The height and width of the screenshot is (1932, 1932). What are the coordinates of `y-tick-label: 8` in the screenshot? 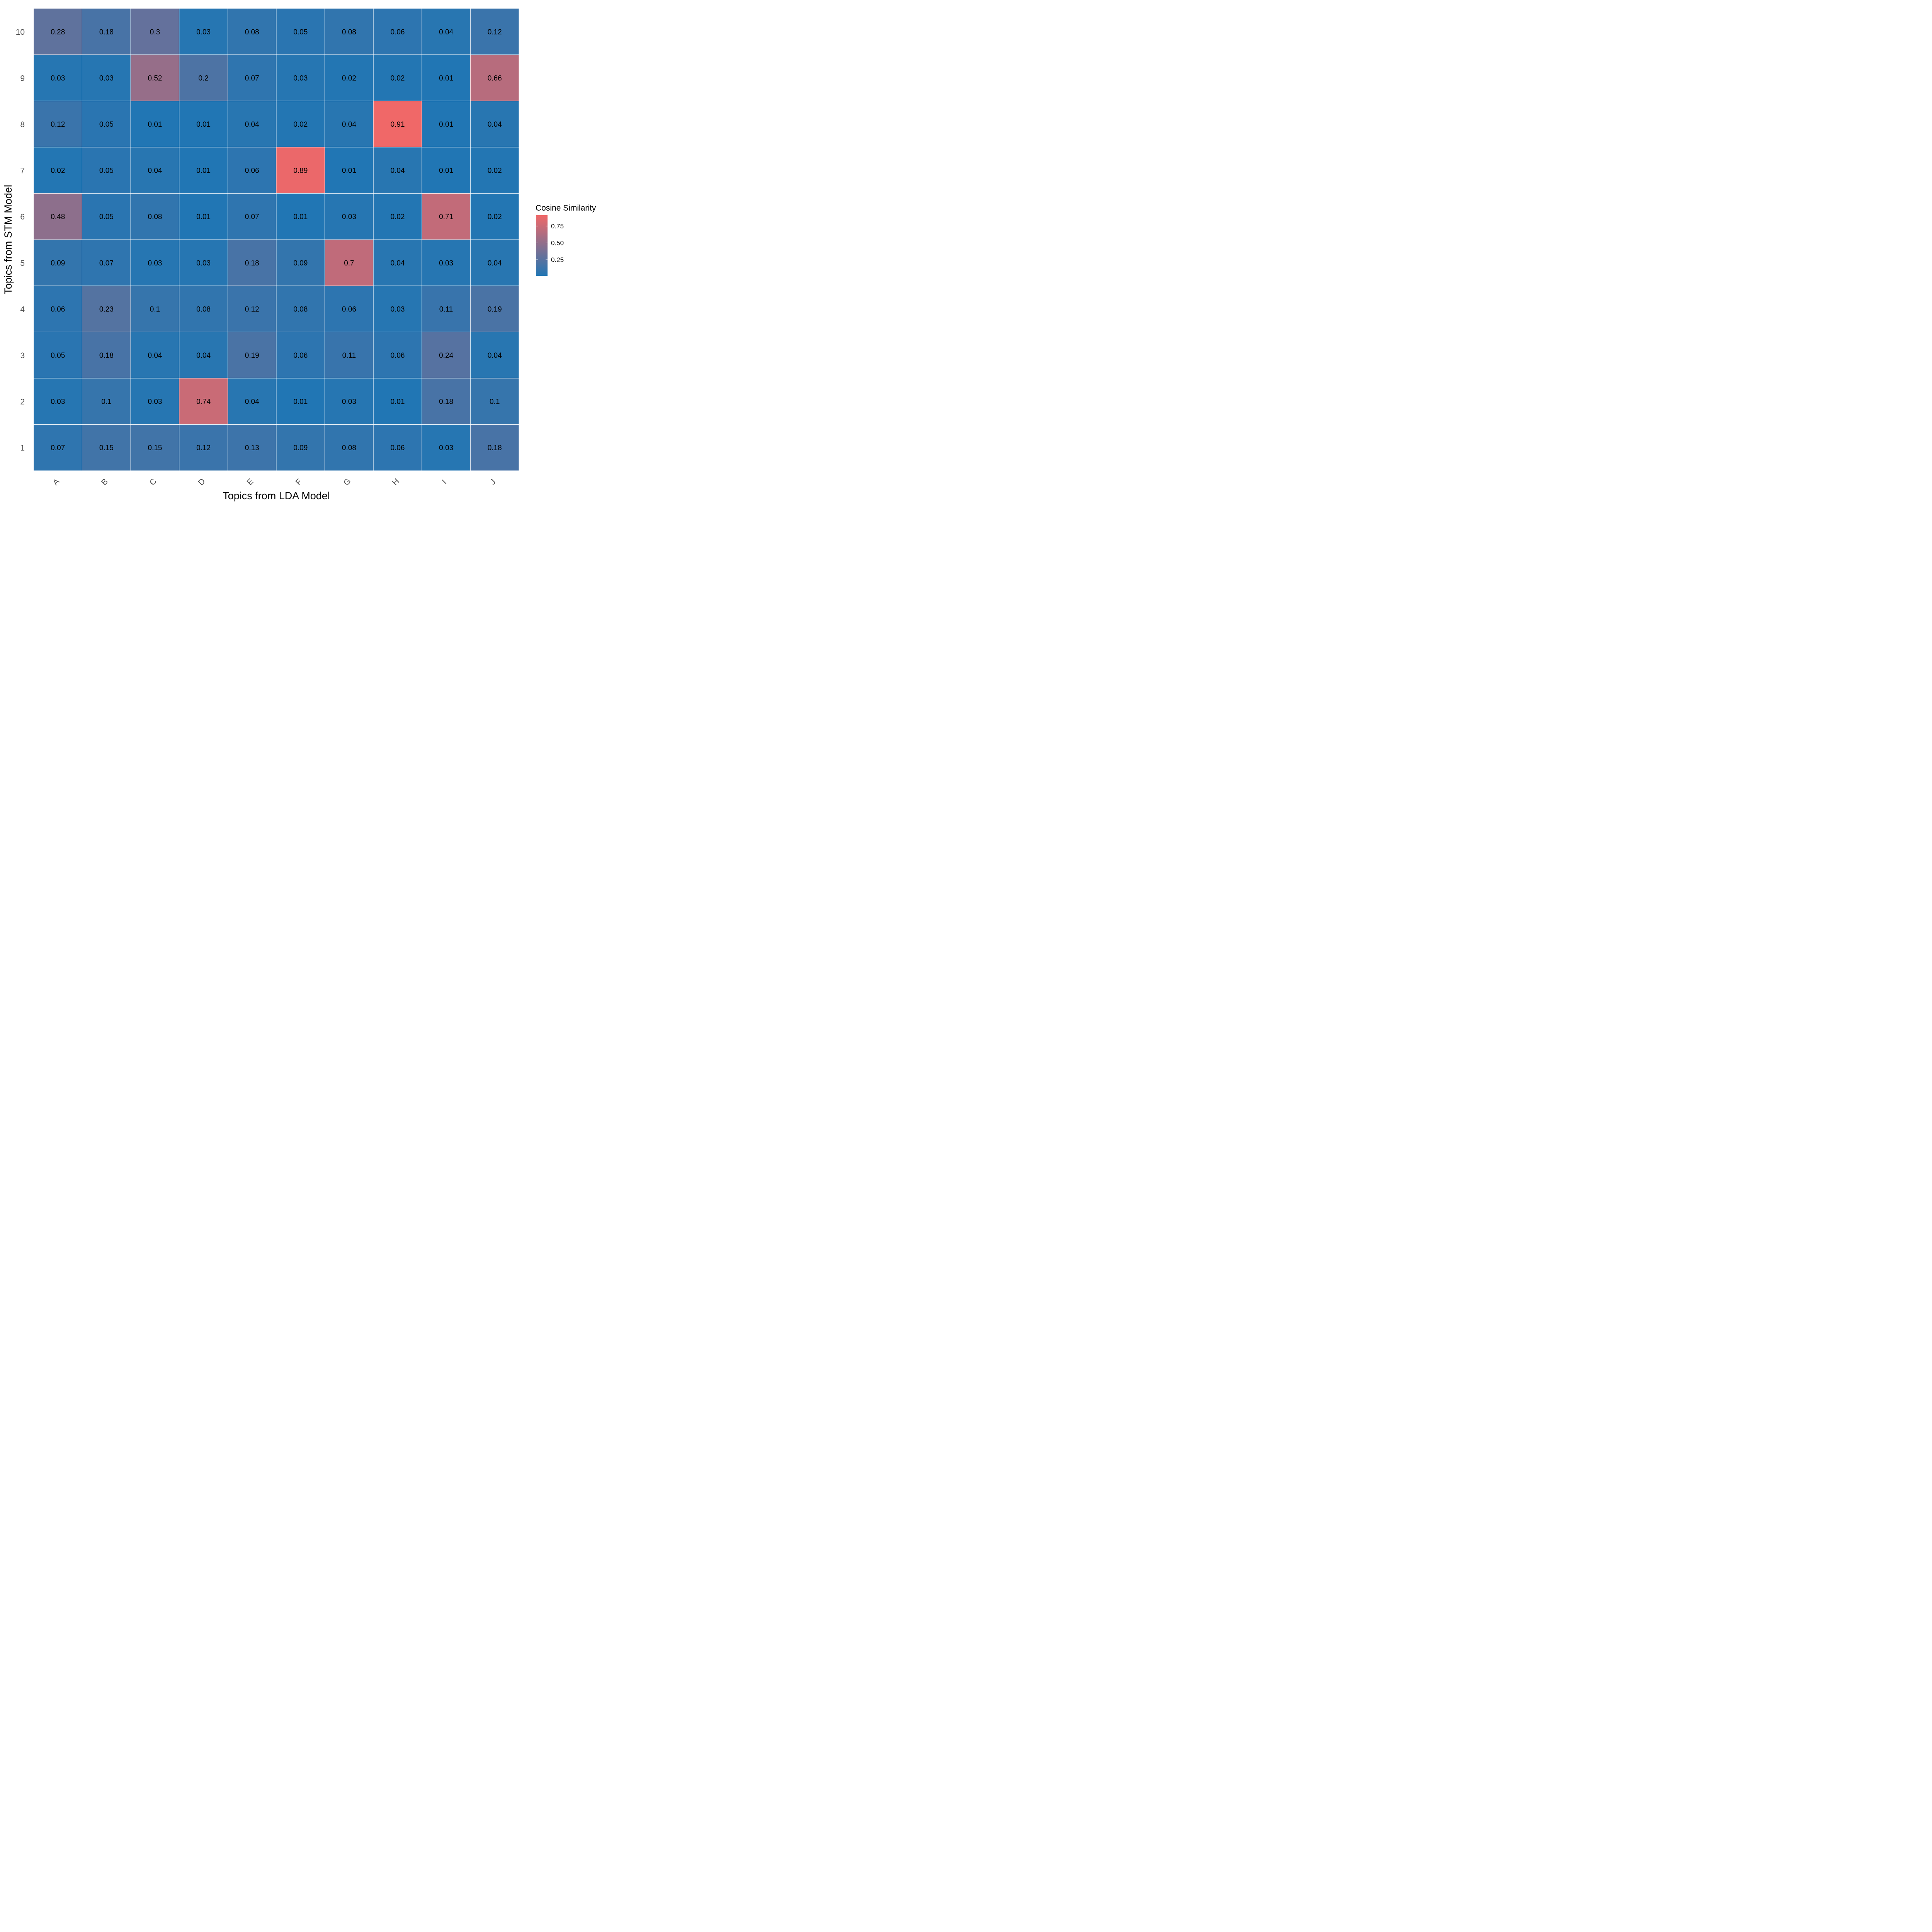 It's located at (23, 125).